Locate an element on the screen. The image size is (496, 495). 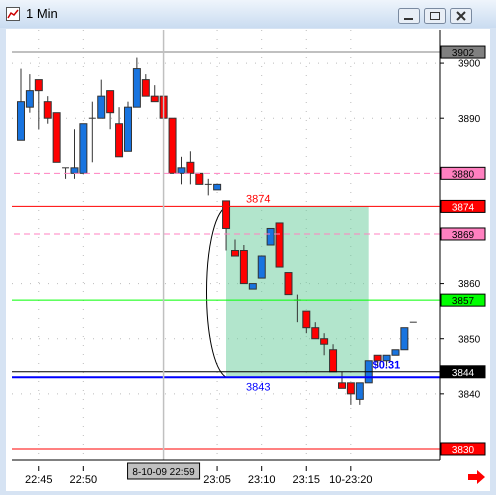
x-tick-label: 23:05 is located at coordinates (217, 480).